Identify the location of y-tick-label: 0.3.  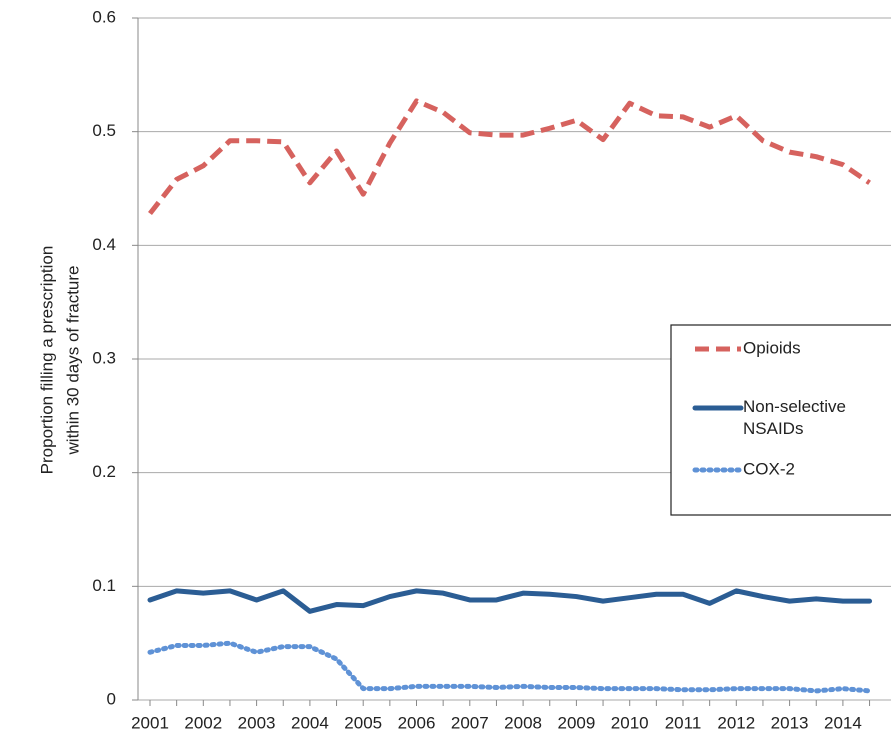
(104, 357).